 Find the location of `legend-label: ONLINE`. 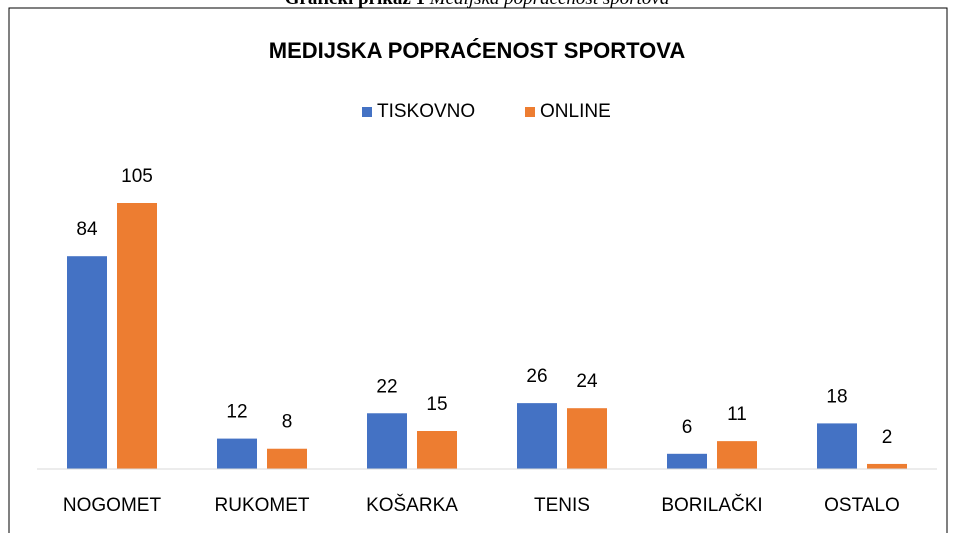

legend-label: ONLINE is located at coordinates (575, 111).